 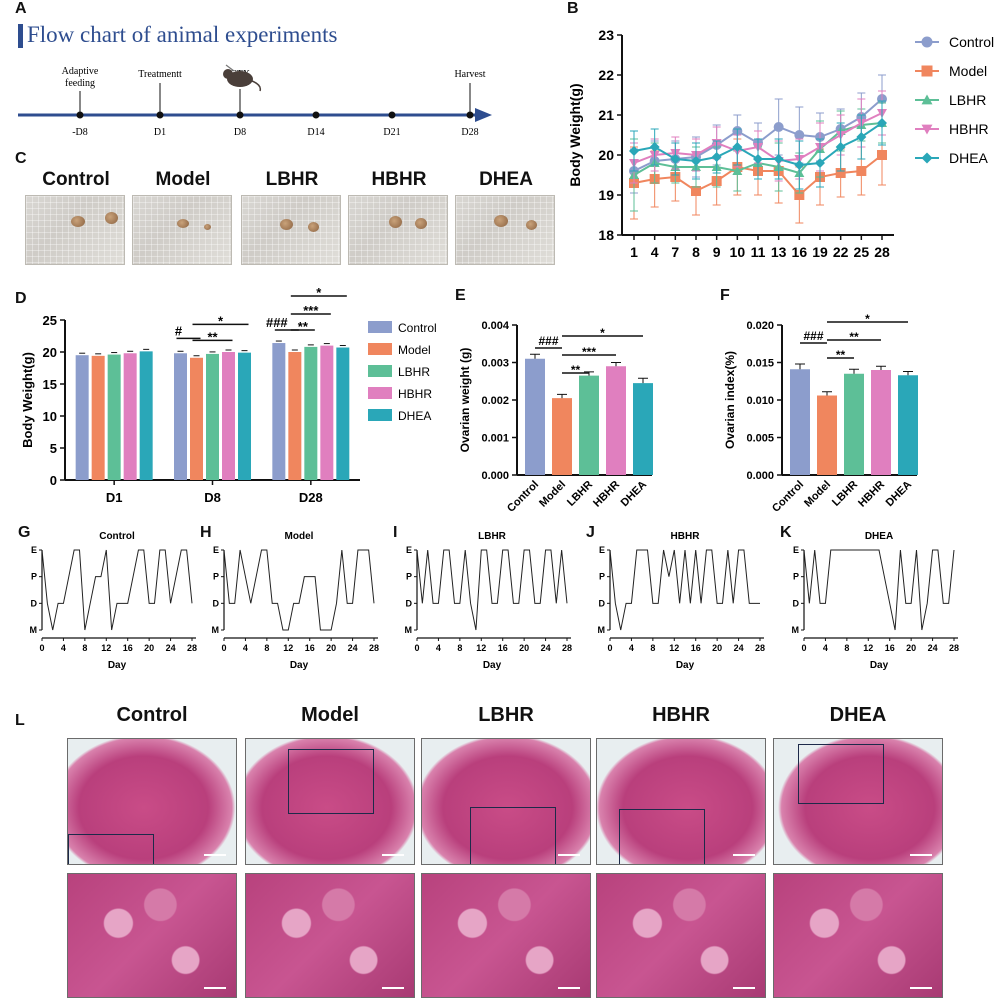 What do you see at coordinates (760, 326) in the screenshot?
I see `y-tick-label: 0.020` at bounding box center [760, 326].